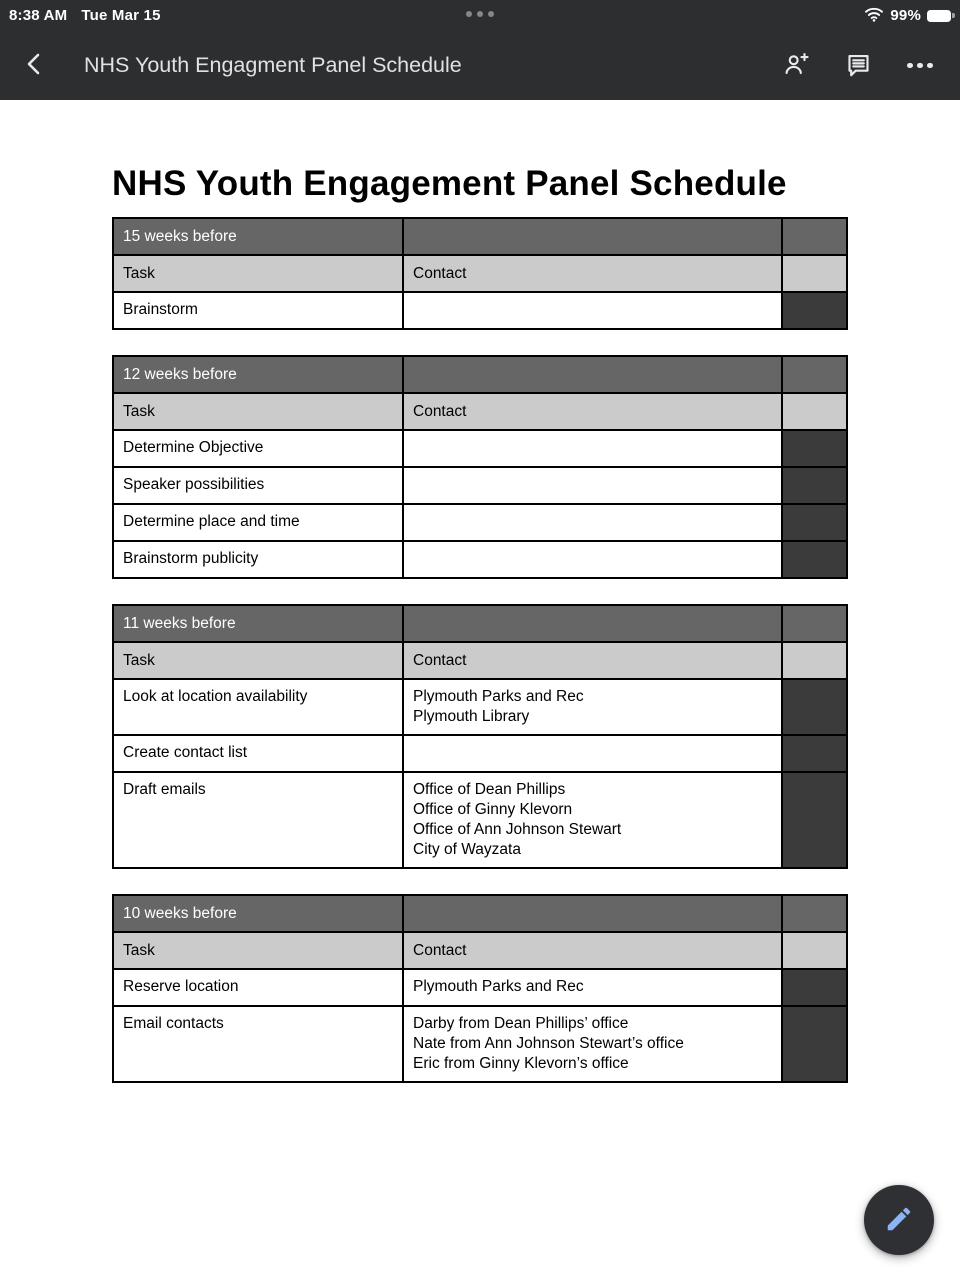  I want to click on comments-button, so click(858, 66).